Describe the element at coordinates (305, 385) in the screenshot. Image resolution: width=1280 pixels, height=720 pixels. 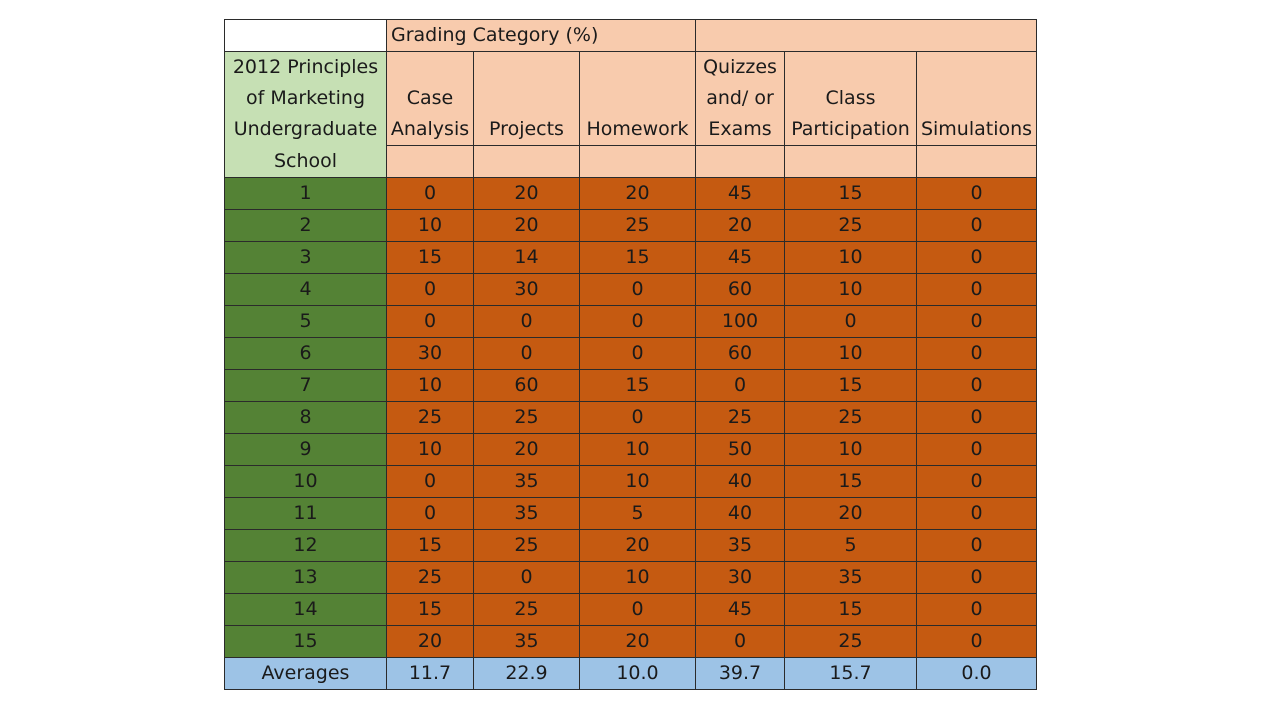
I see `school-number: 7` at that location.